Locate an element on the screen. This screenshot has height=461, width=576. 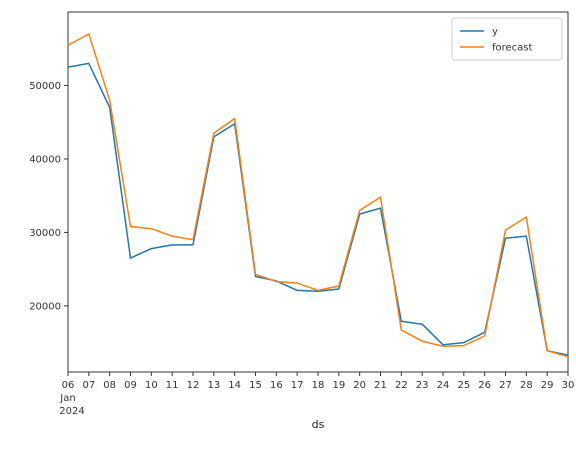
x-tick-label: 06 is located at coordinates (68, 385).